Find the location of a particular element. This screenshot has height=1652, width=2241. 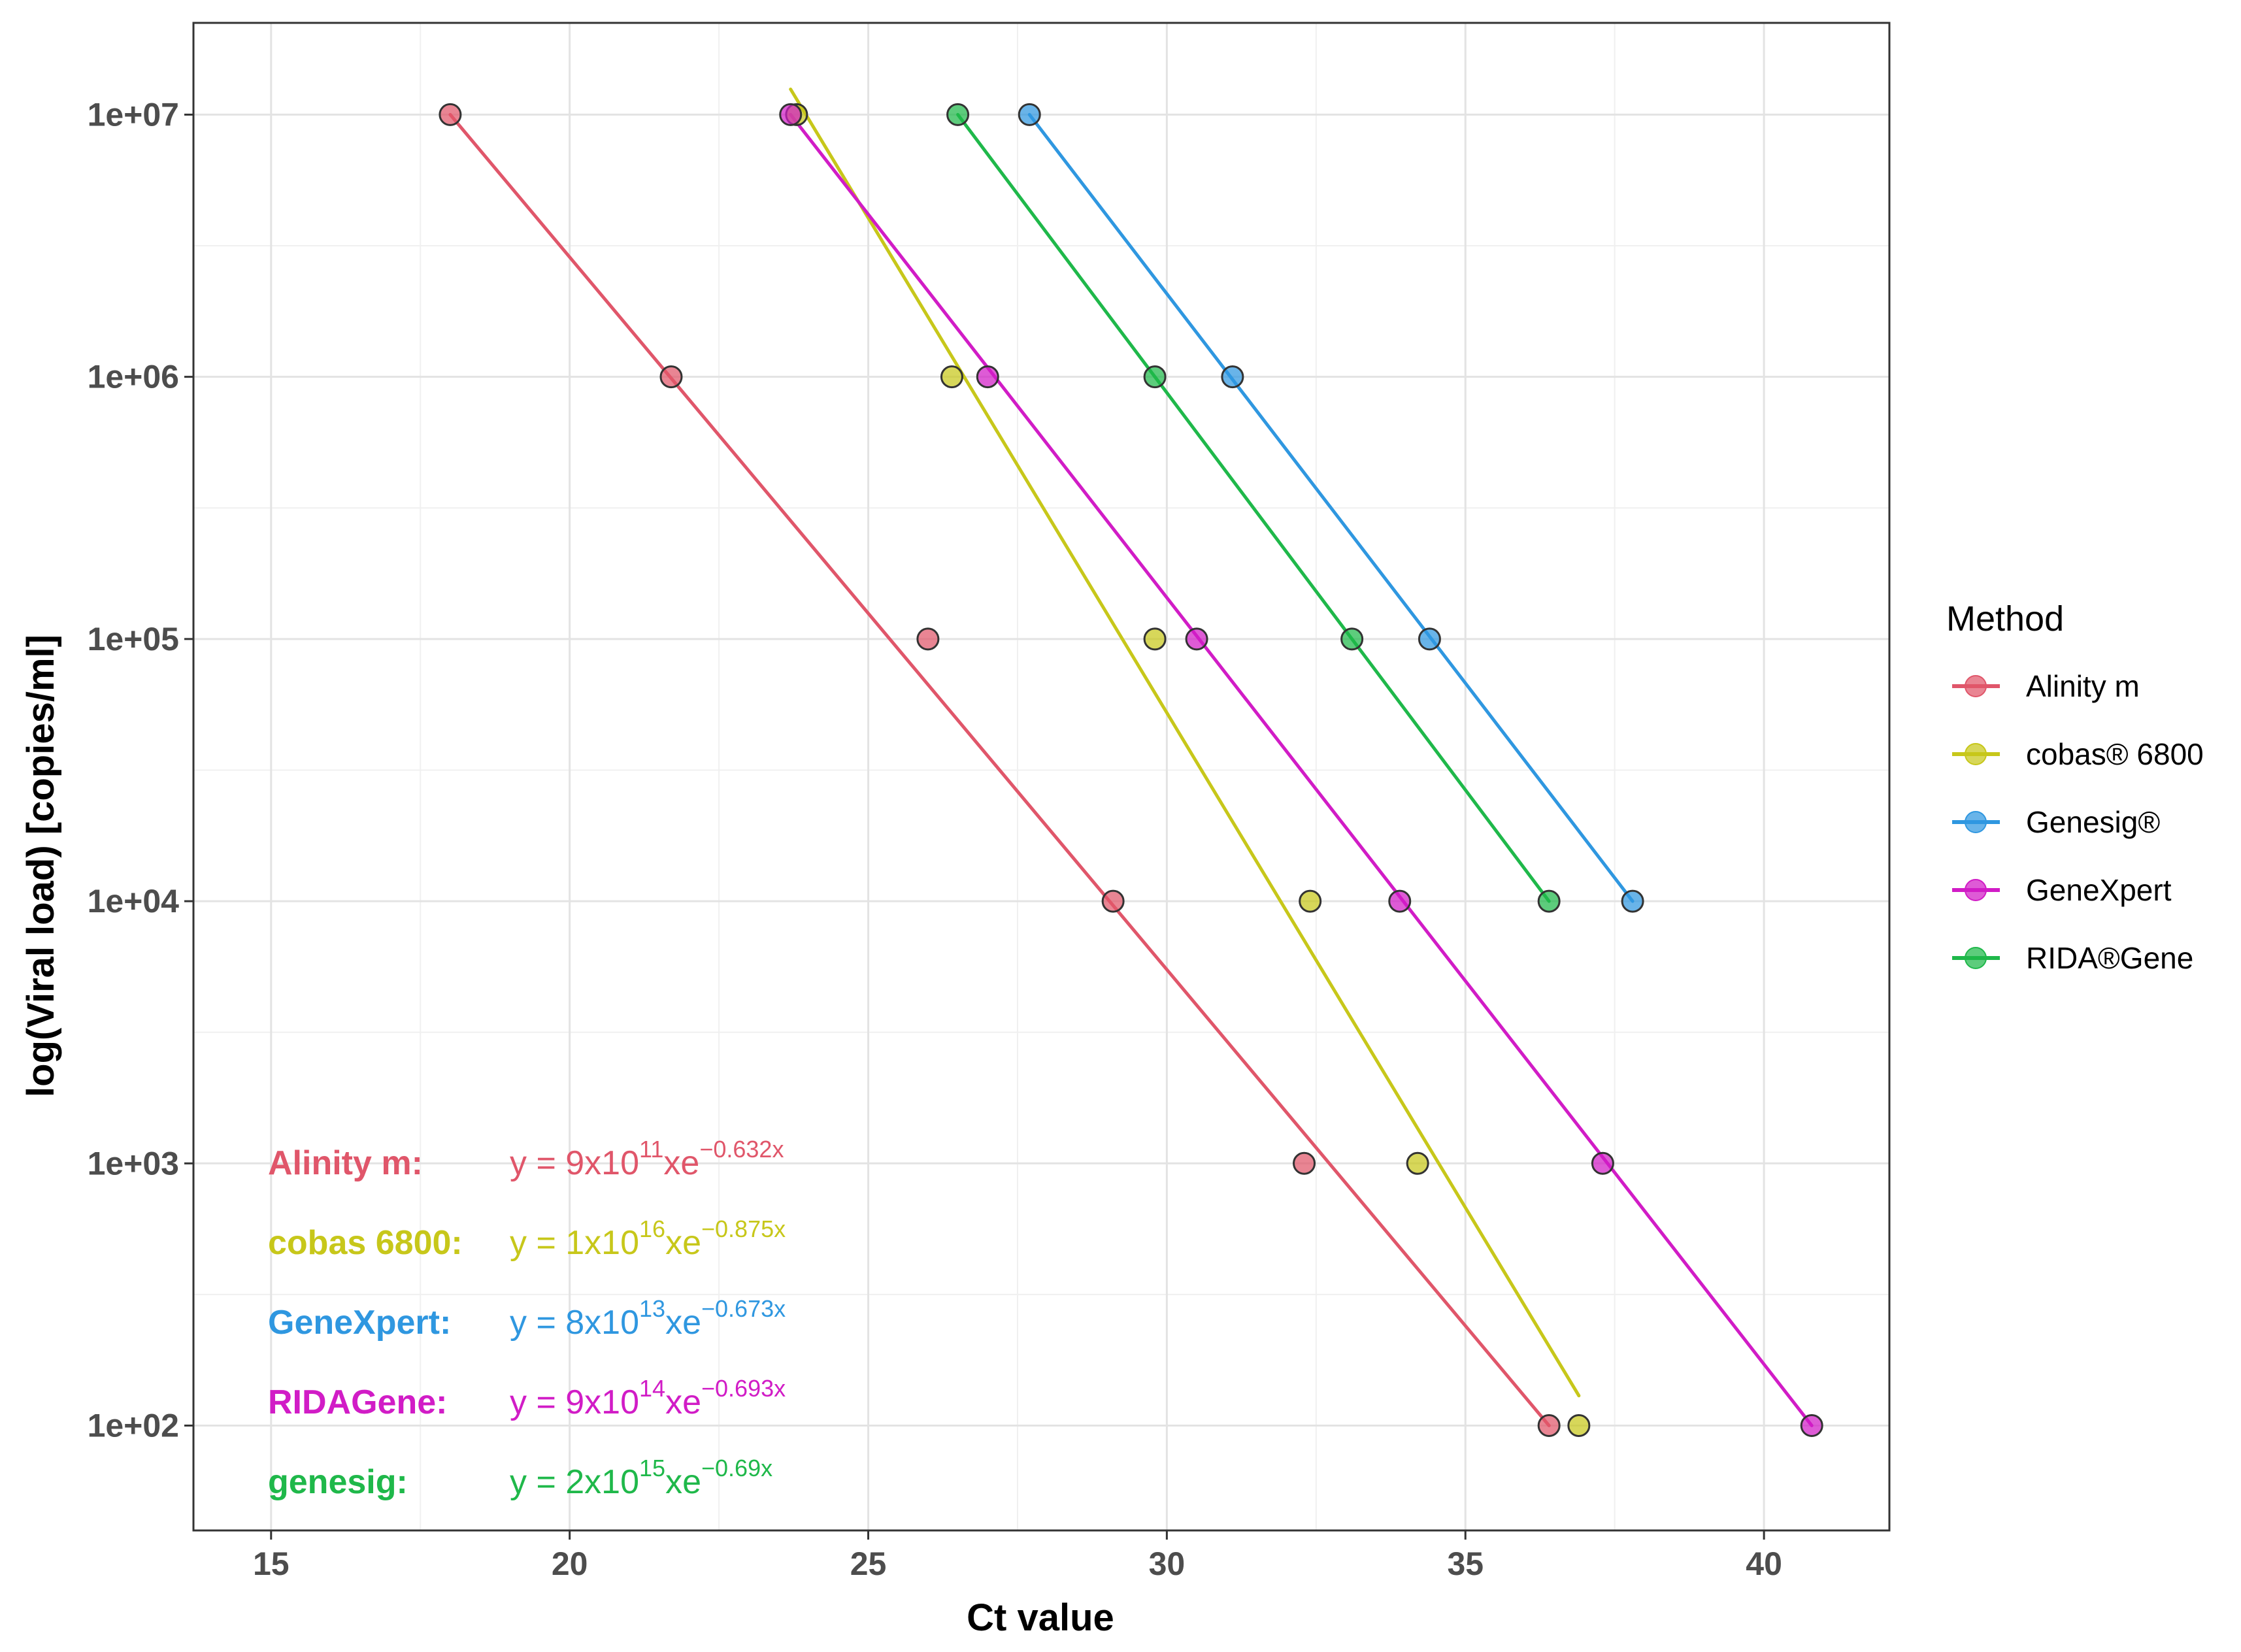

annotation-method-name: GeneXpert: is located at coordinates (359, 1323).